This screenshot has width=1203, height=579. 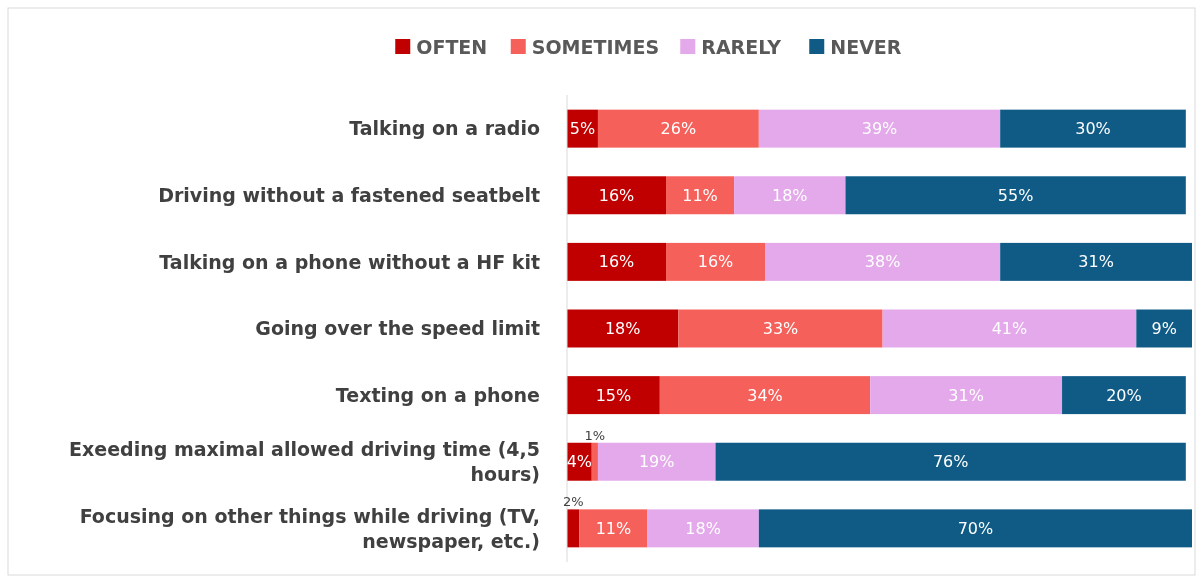 I want to click on data-label: 9%, so click(x=1164, y=329).